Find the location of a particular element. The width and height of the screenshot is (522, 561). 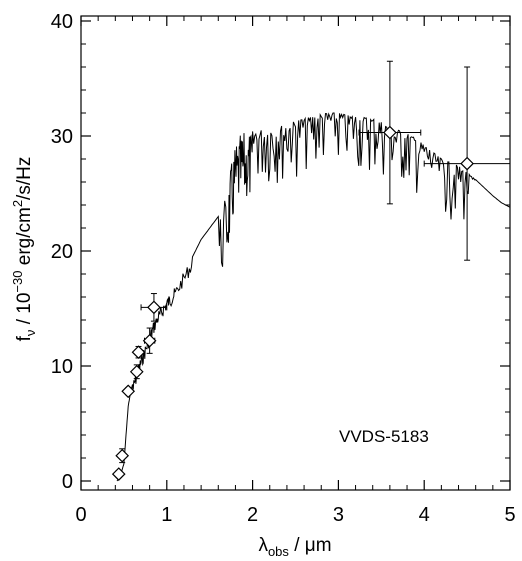

y-tick-label: 20 is located at coordinates (62, 252).